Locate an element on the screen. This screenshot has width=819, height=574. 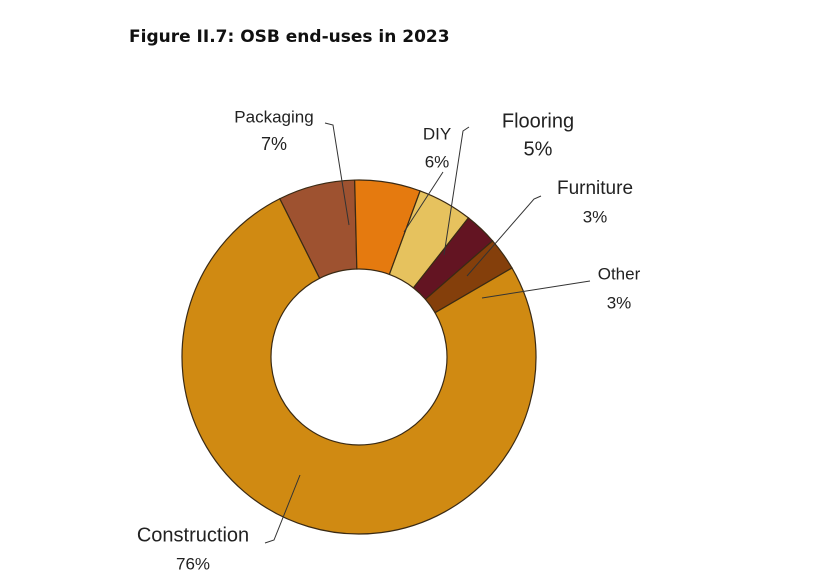
slice-label-flooring: Flooring is located at coordinates (538, 121).